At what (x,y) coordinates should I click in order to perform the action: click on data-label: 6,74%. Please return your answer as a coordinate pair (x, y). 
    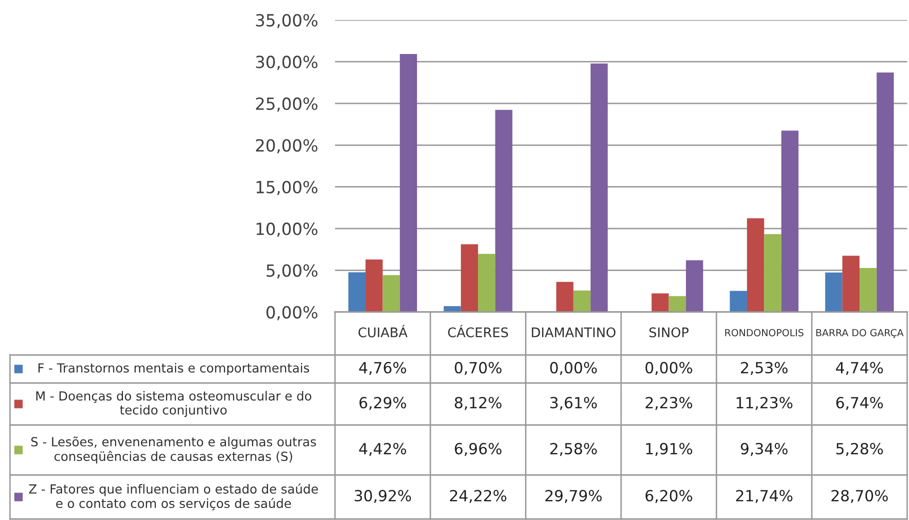
    Looking at the image, I should click on (859, 403).